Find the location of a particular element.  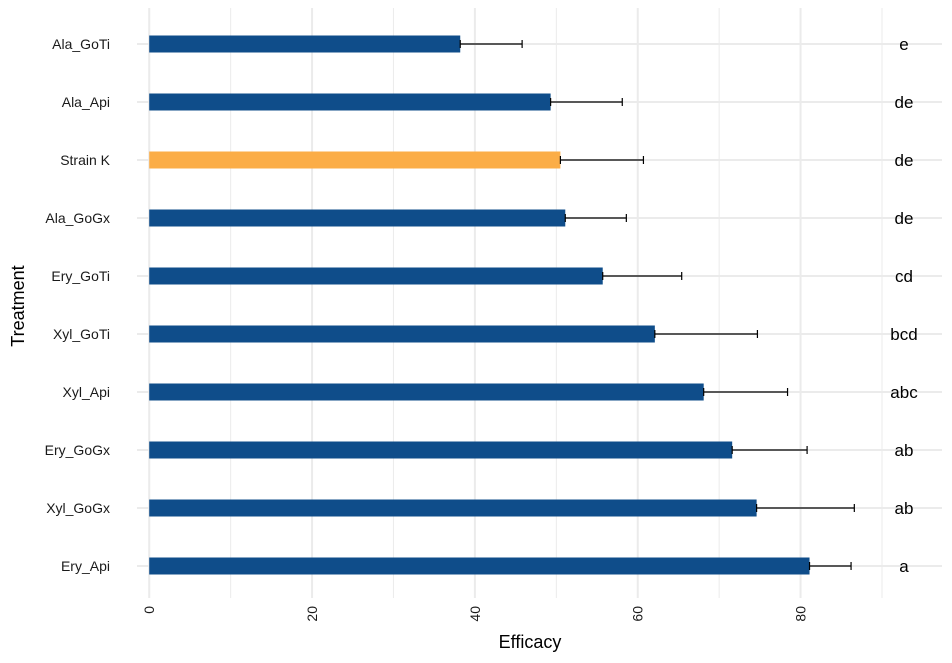

x-tick-label: 60 is located at coordinates (638, 614).